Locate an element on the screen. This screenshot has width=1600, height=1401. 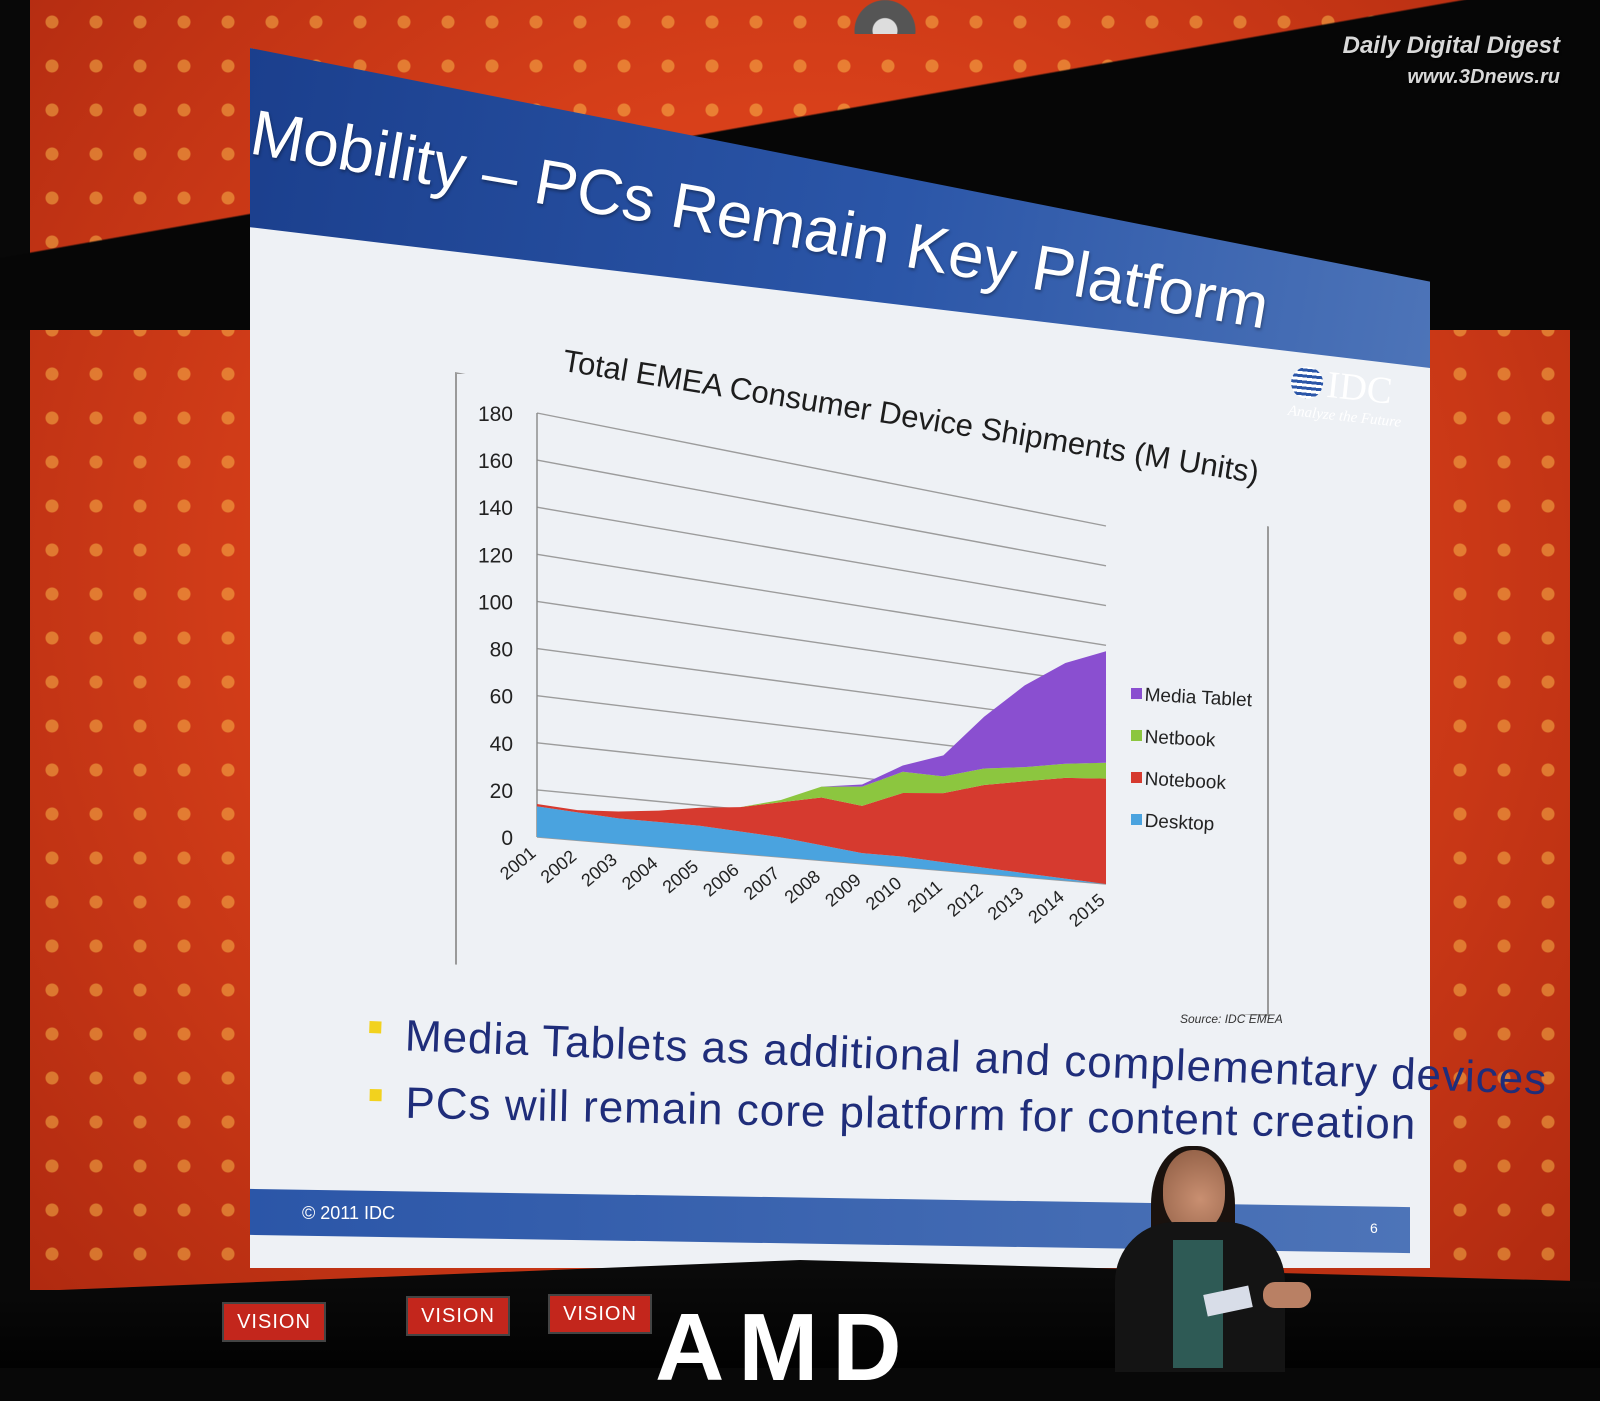
x-tick-label: 2015 is located at coordinates (1087, 910).